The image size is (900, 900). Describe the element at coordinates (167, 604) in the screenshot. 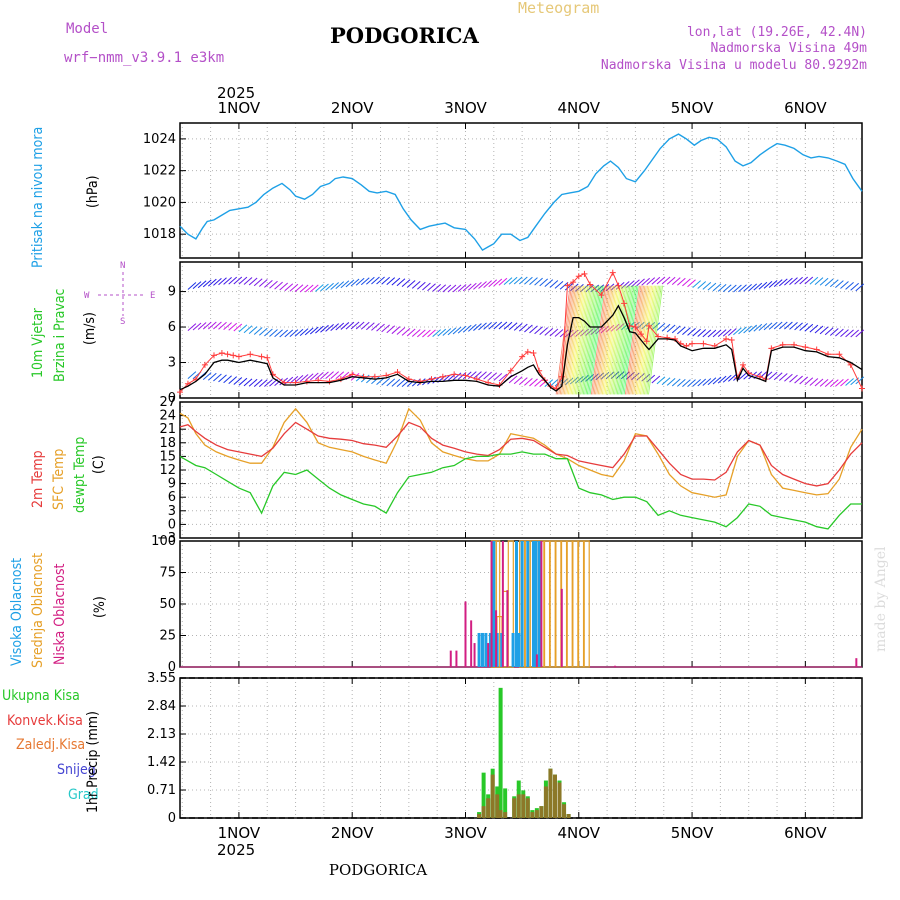

I see `ytick-label: 50` at that location.